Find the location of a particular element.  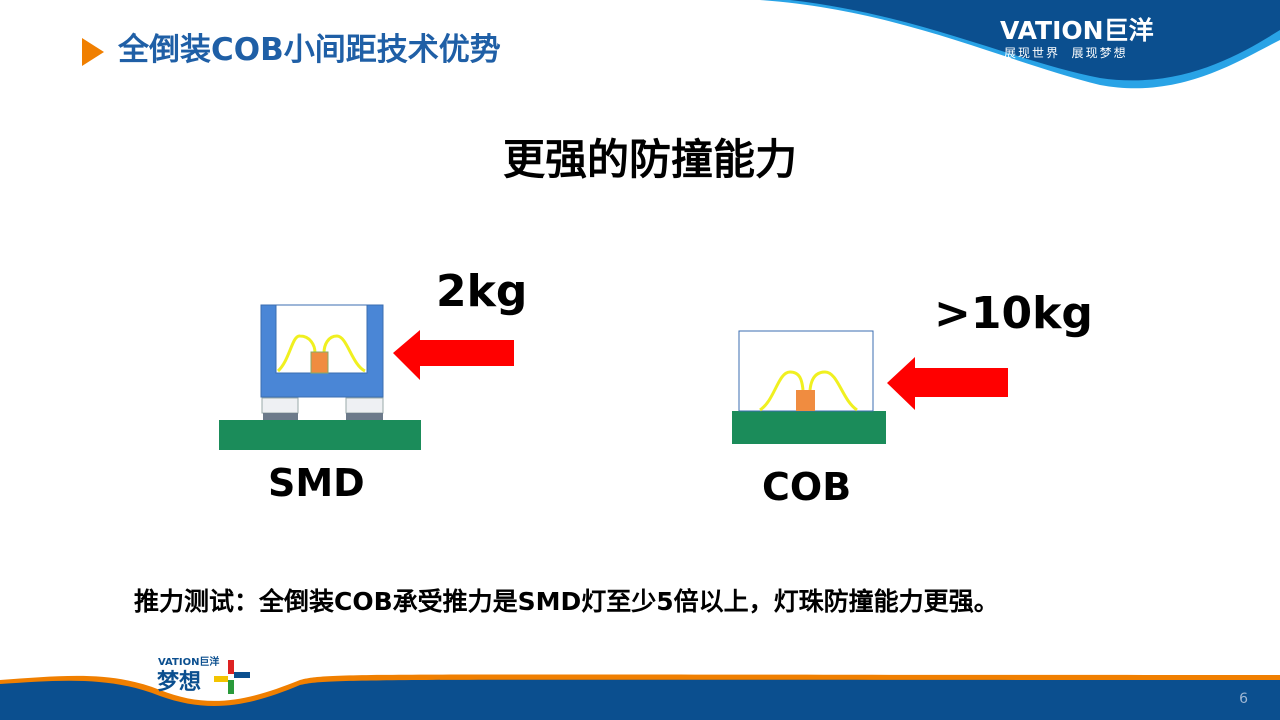

footer-logo-cross-icon is located at coordinates (232, 677).